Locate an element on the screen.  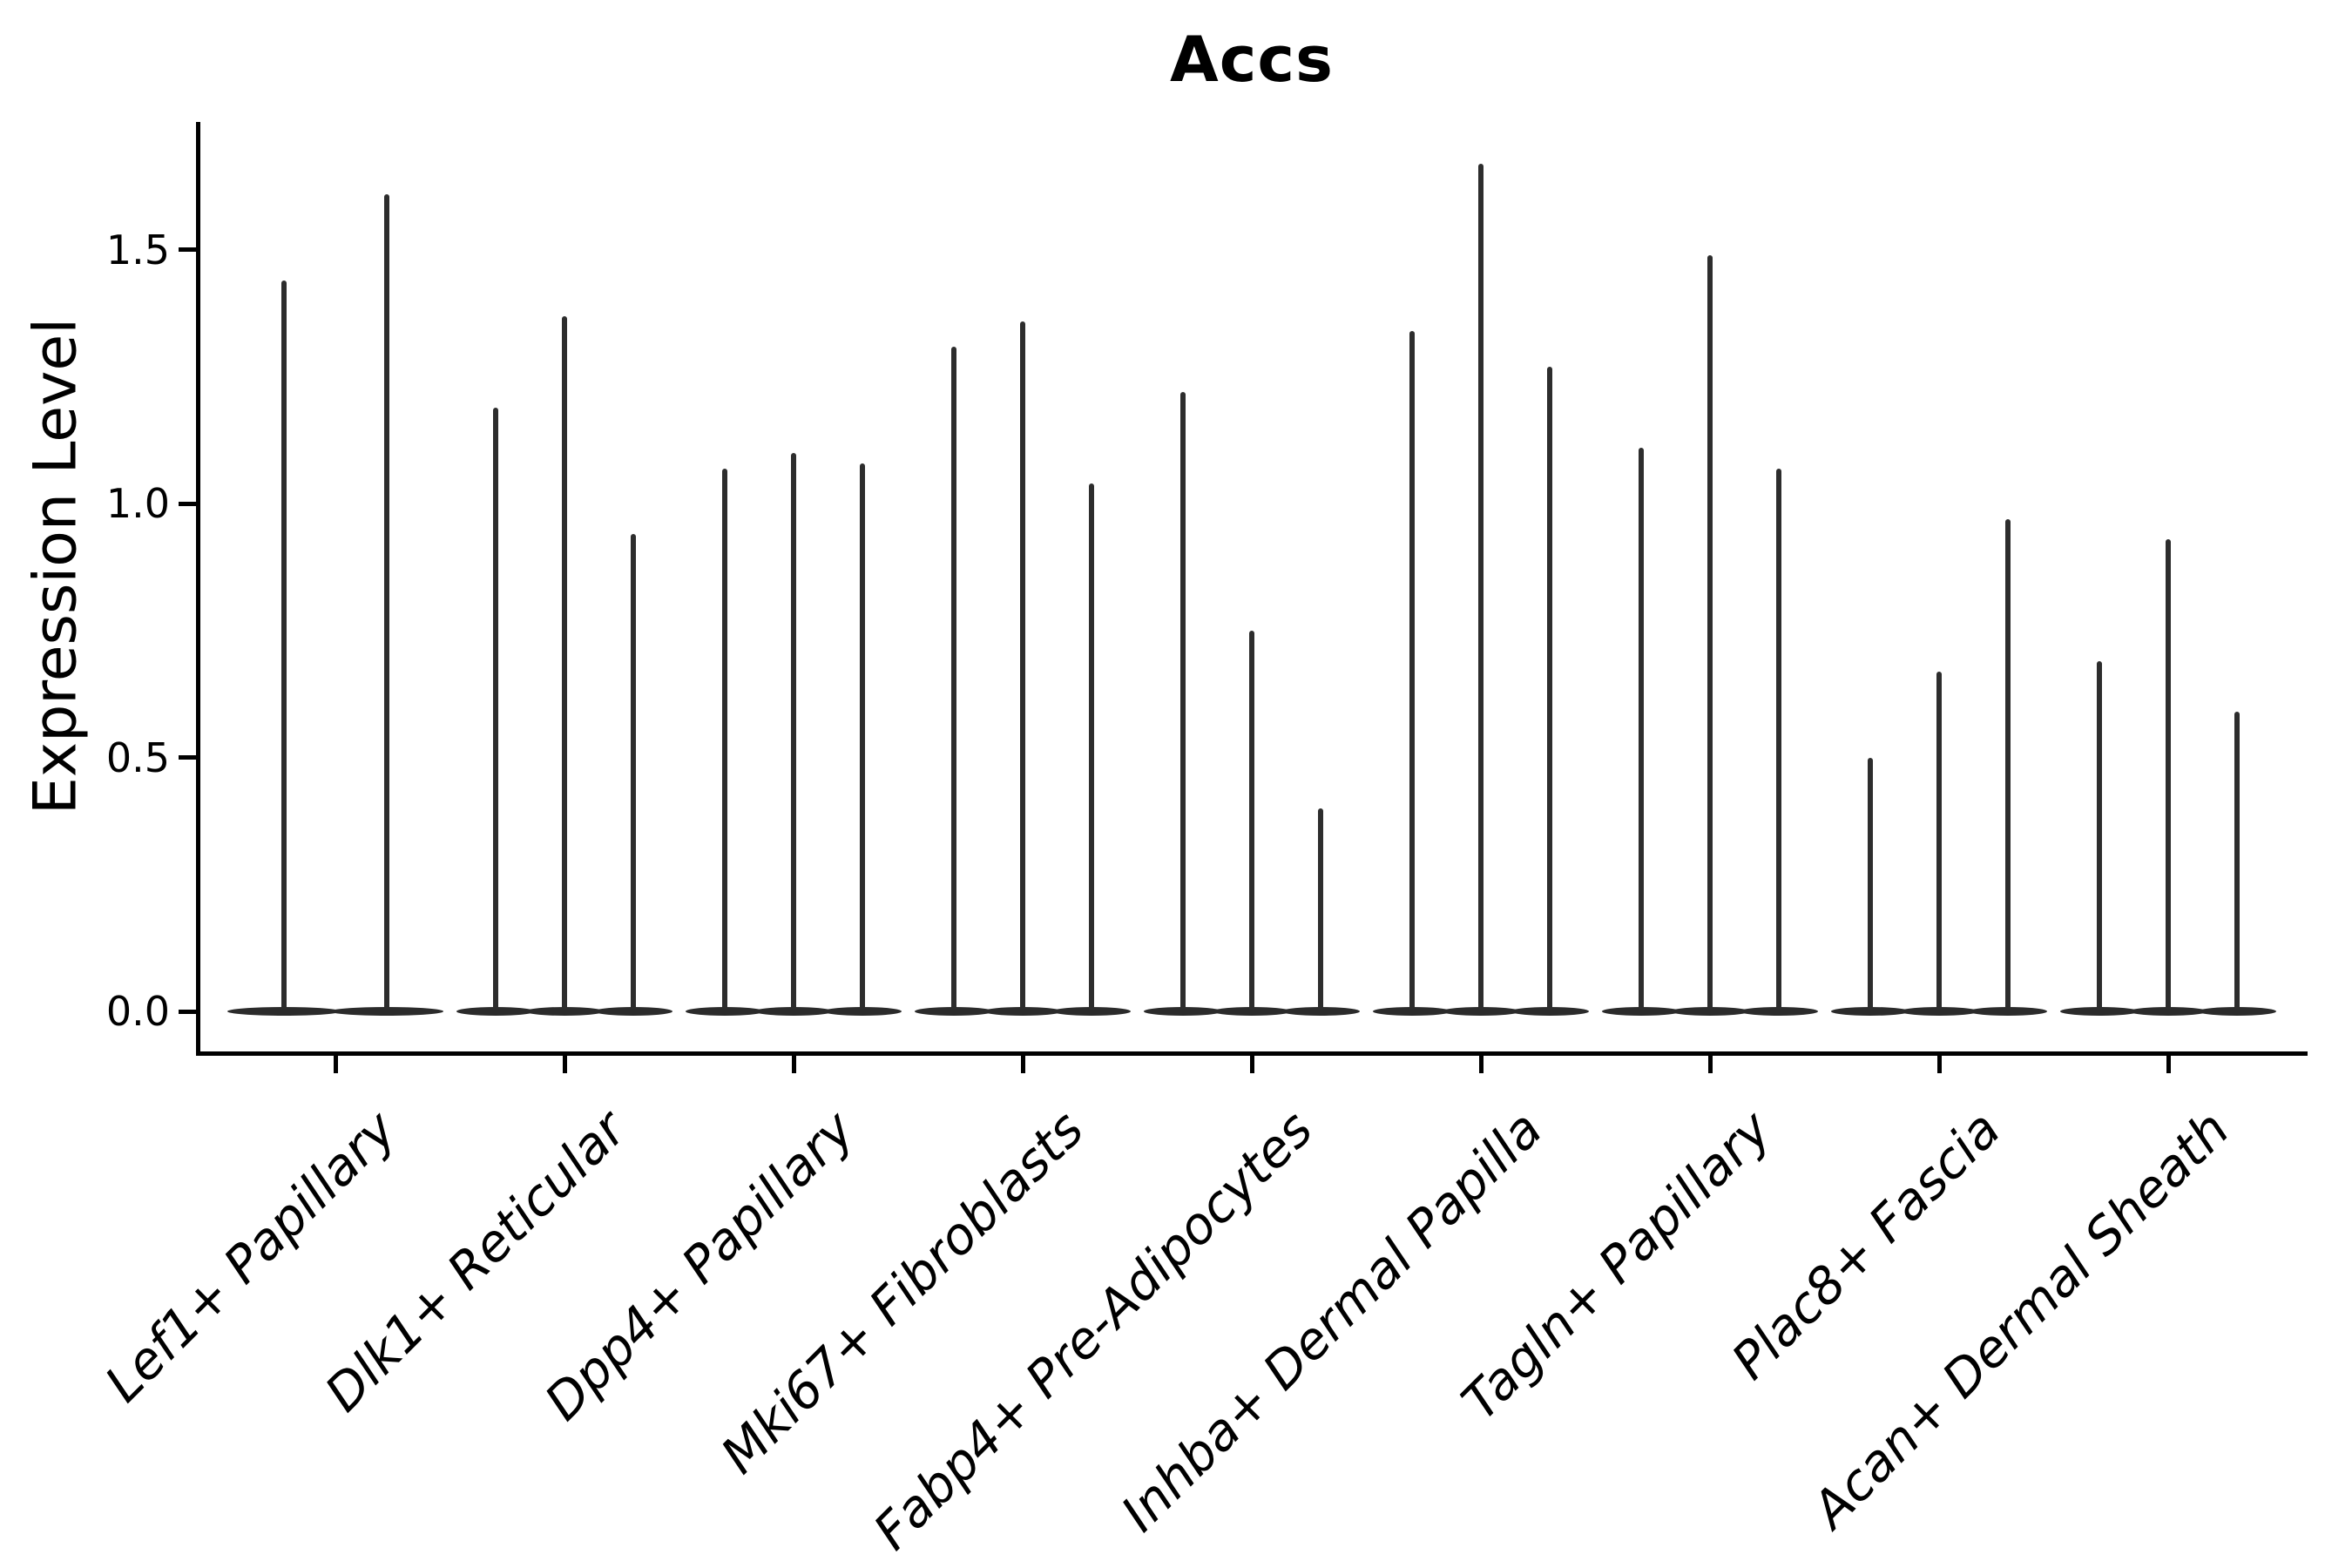
chart-title: Accs is located at coordinates (1252, 59).